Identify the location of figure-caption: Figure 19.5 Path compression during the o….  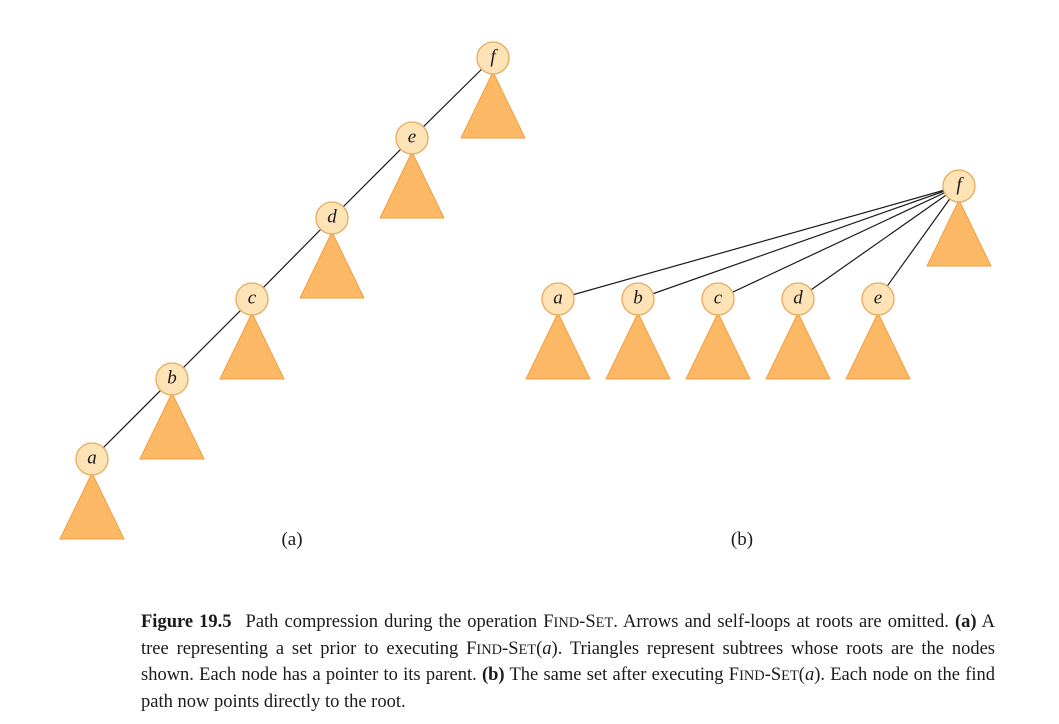
(568, 662).